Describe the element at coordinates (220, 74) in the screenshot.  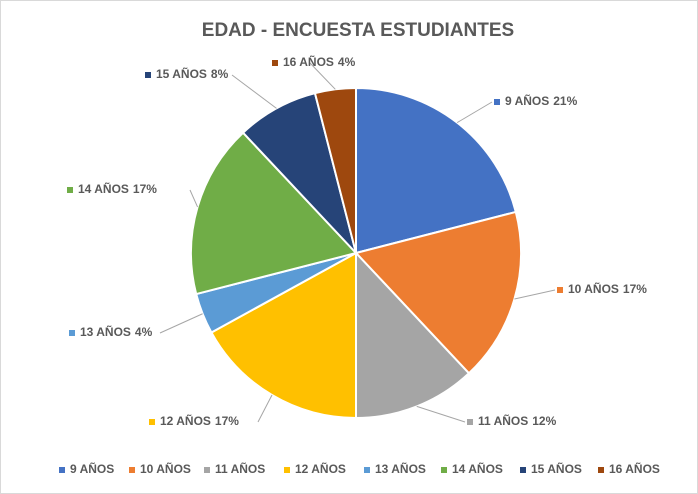
I see `label-value: 8%` at that location.